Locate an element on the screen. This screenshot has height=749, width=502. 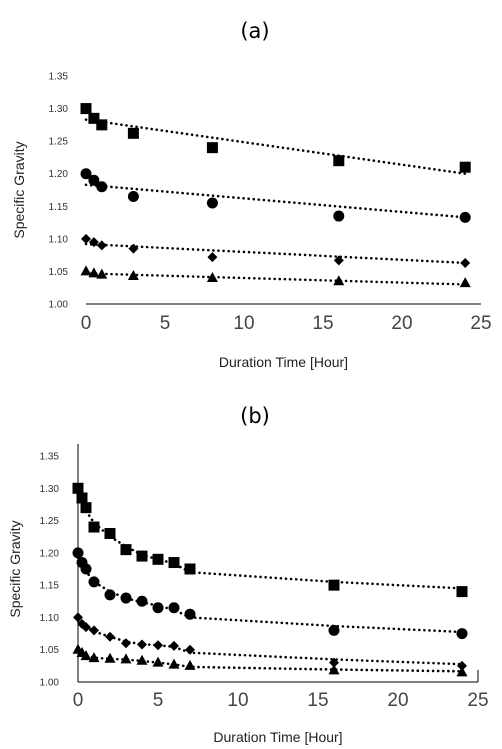
panel-label: (a) is located at coordinates (254, 31).